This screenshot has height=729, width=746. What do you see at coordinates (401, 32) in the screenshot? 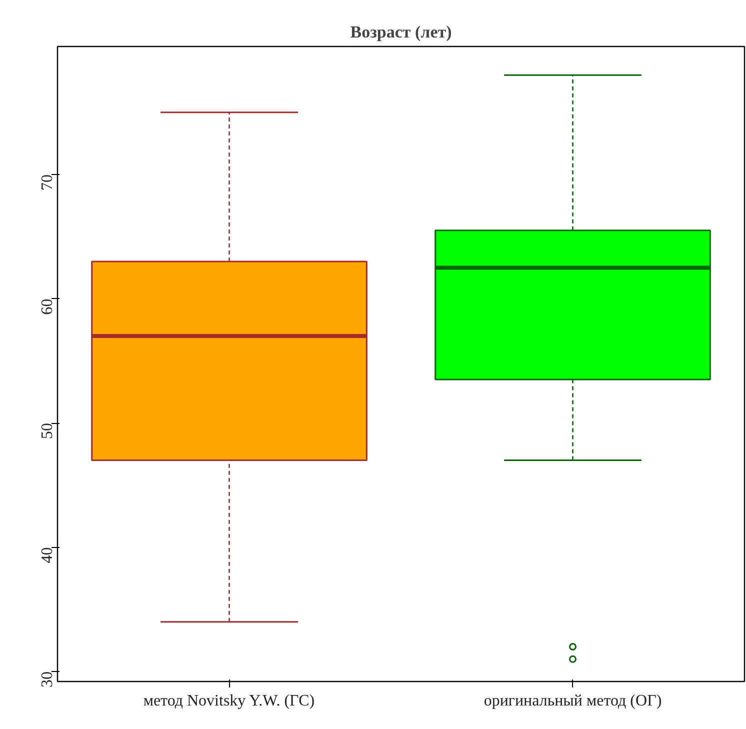
I see `chart-title: Возраст (лет)` at bounding box center [401, 32].